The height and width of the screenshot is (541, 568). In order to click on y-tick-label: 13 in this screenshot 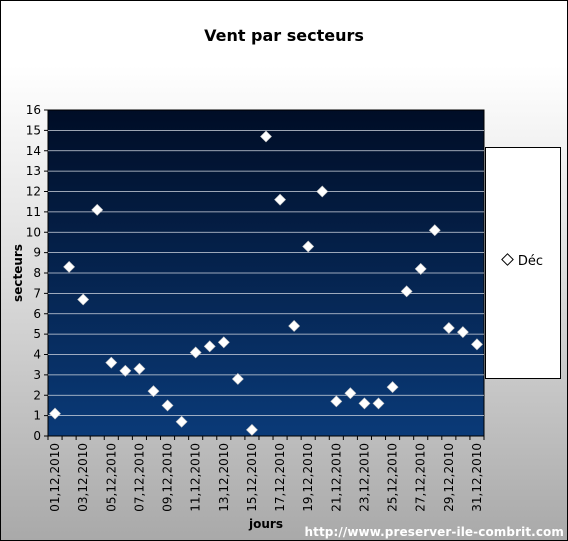, I will do `click(33, 171)`.